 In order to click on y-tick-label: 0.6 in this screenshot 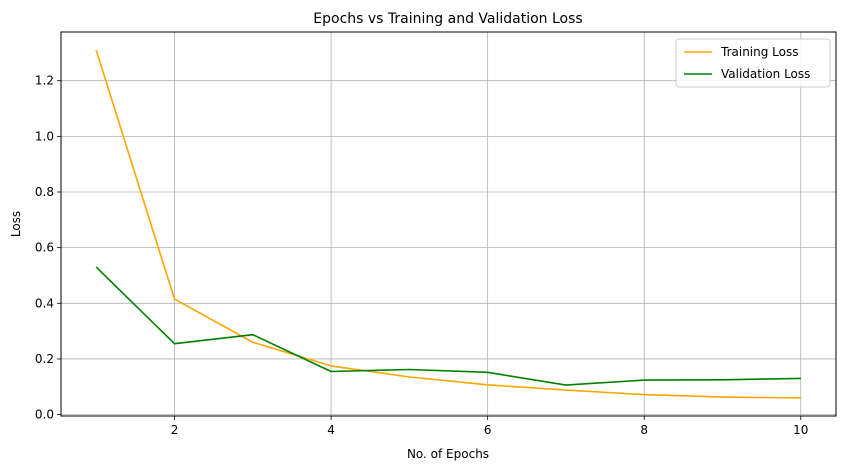, I will do `click(44, 248)`.